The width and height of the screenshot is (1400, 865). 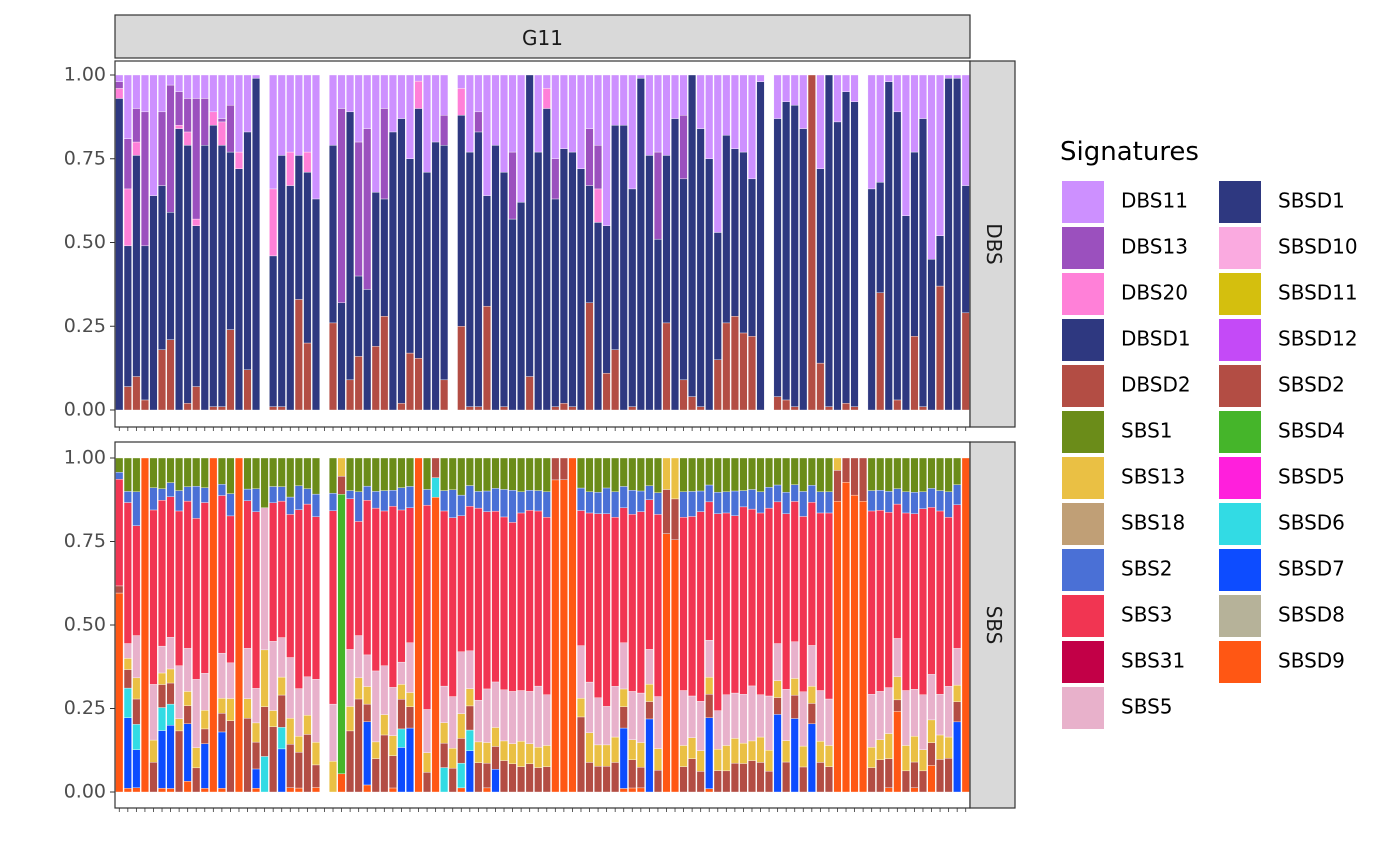 I want to click on legend-item-sbs13: SBS13, so click(x=1123, y=478).